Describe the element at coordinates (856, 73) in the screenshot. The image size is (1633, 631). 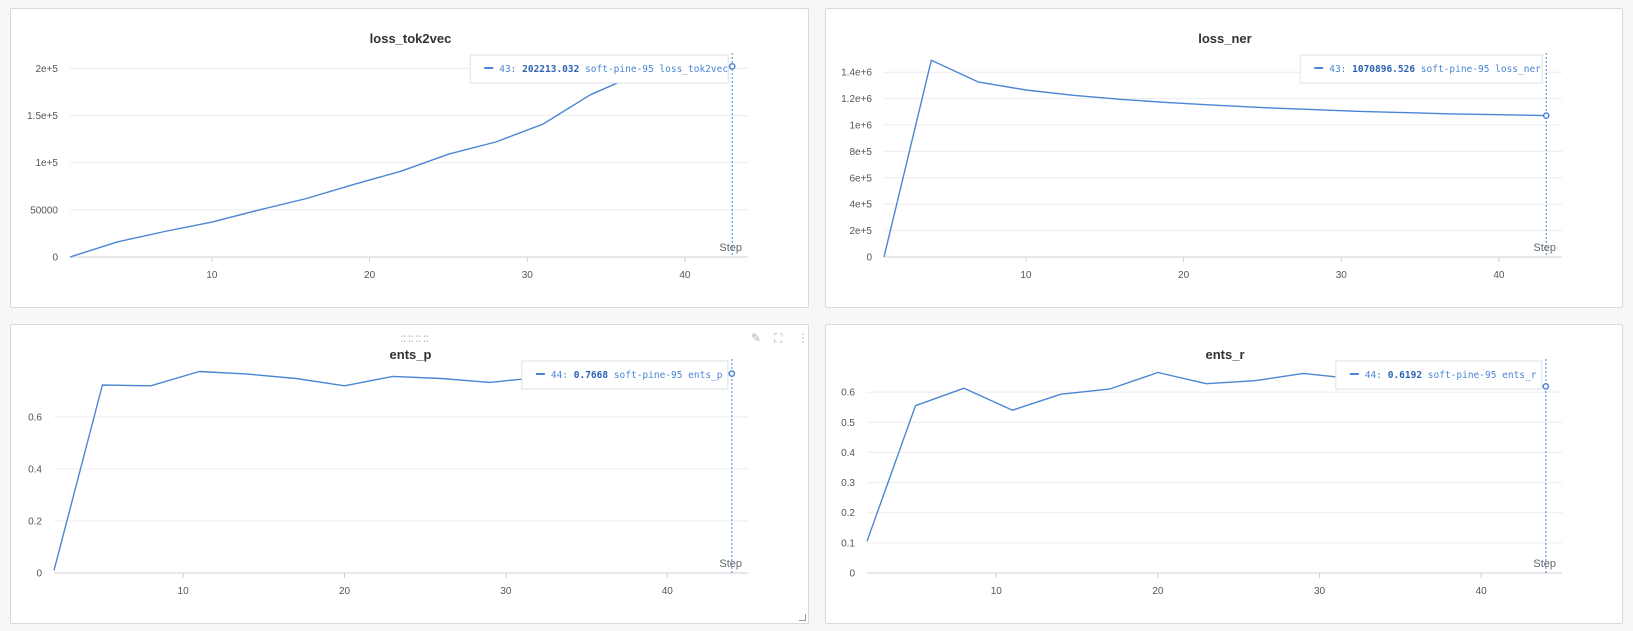
I see `y-tick-label: 1.4e+6` at that location.